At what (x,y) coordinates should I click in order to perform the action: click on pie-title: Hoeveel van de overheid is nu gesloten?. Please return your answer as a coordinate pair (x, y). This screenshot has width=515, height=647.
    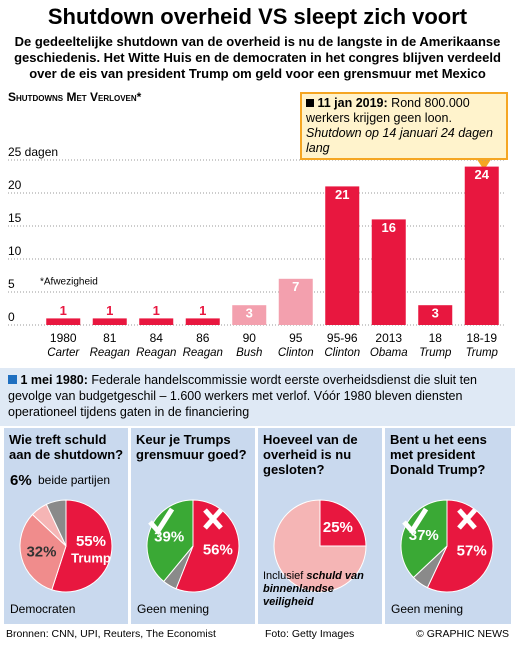
    Looking at the image, I should click on (310, 454).